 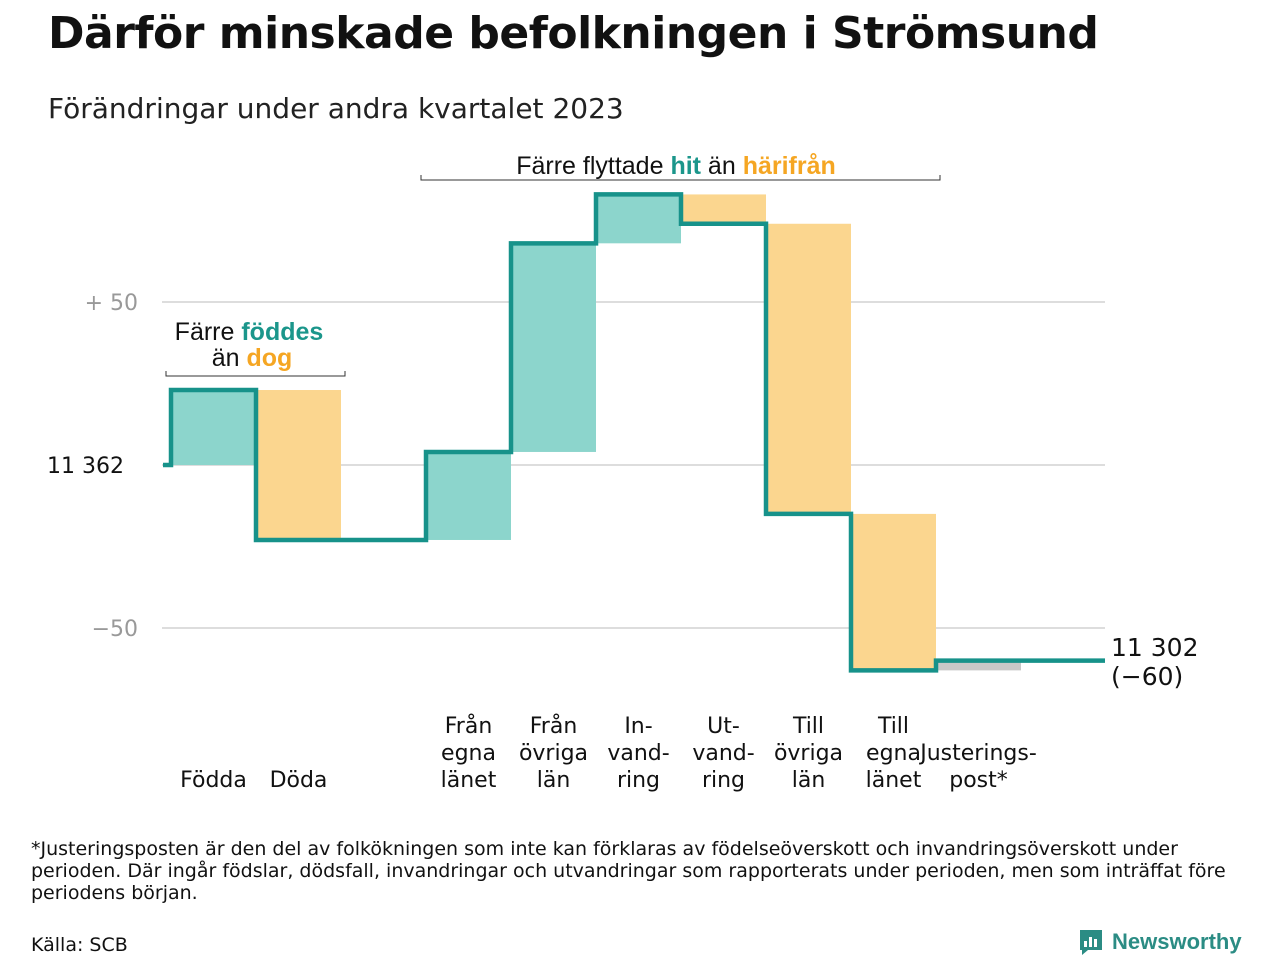 I want to click on annotation-teal-text: föddes, so click(x=282, y=332).